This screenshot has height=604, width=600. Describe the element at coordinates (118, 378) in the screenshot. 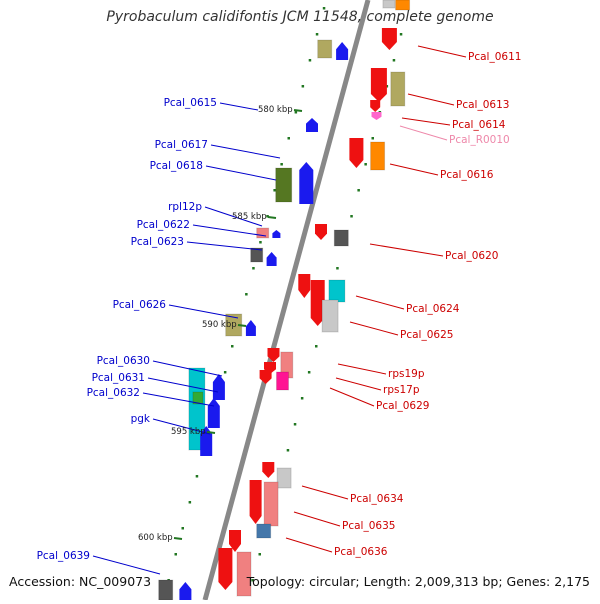

I see `gene-label: Pcal_0631` at that location.